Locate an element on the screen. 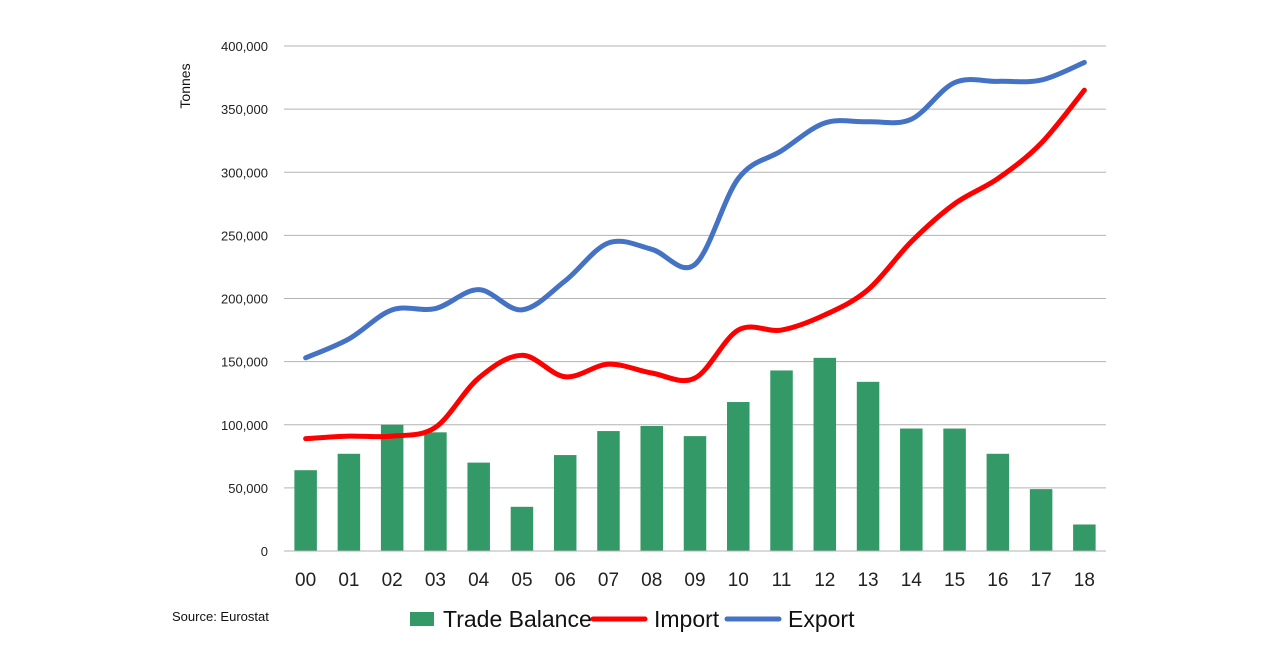 This screenshot has width=1264, height=658. x-tick-label: 10 is located at coordinates (738, 580).